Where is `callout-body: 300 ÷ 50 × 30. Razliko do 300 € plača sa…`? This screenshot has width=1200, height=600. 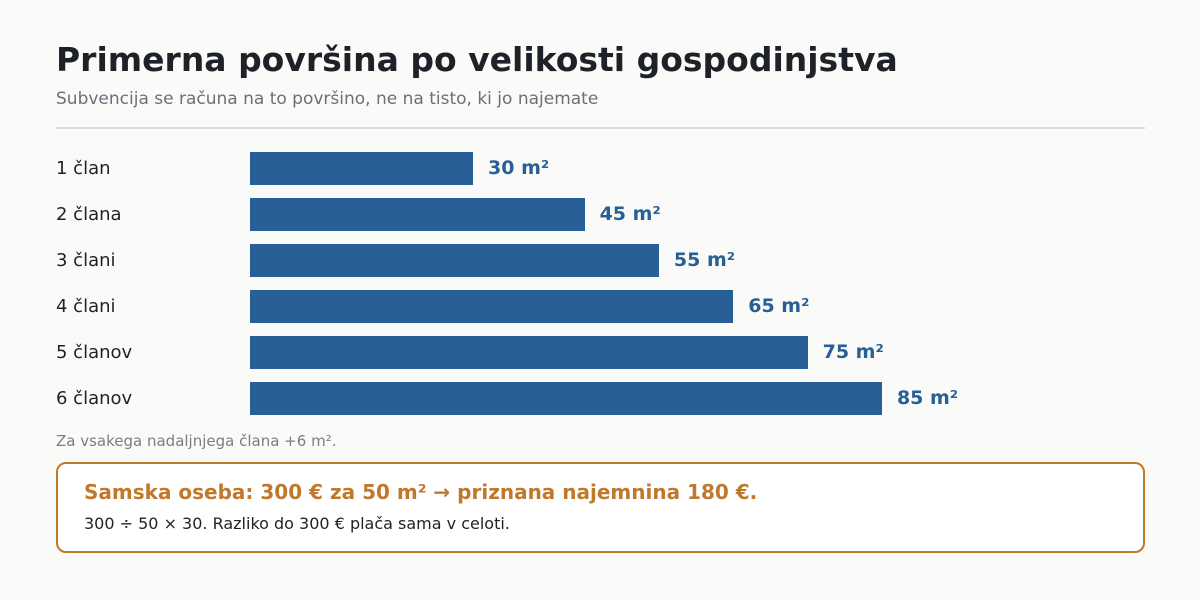 callout-body: 300 ÷ 50 × 30. Razliko do 300 € plača sa… is located at coordinates (297, 523).